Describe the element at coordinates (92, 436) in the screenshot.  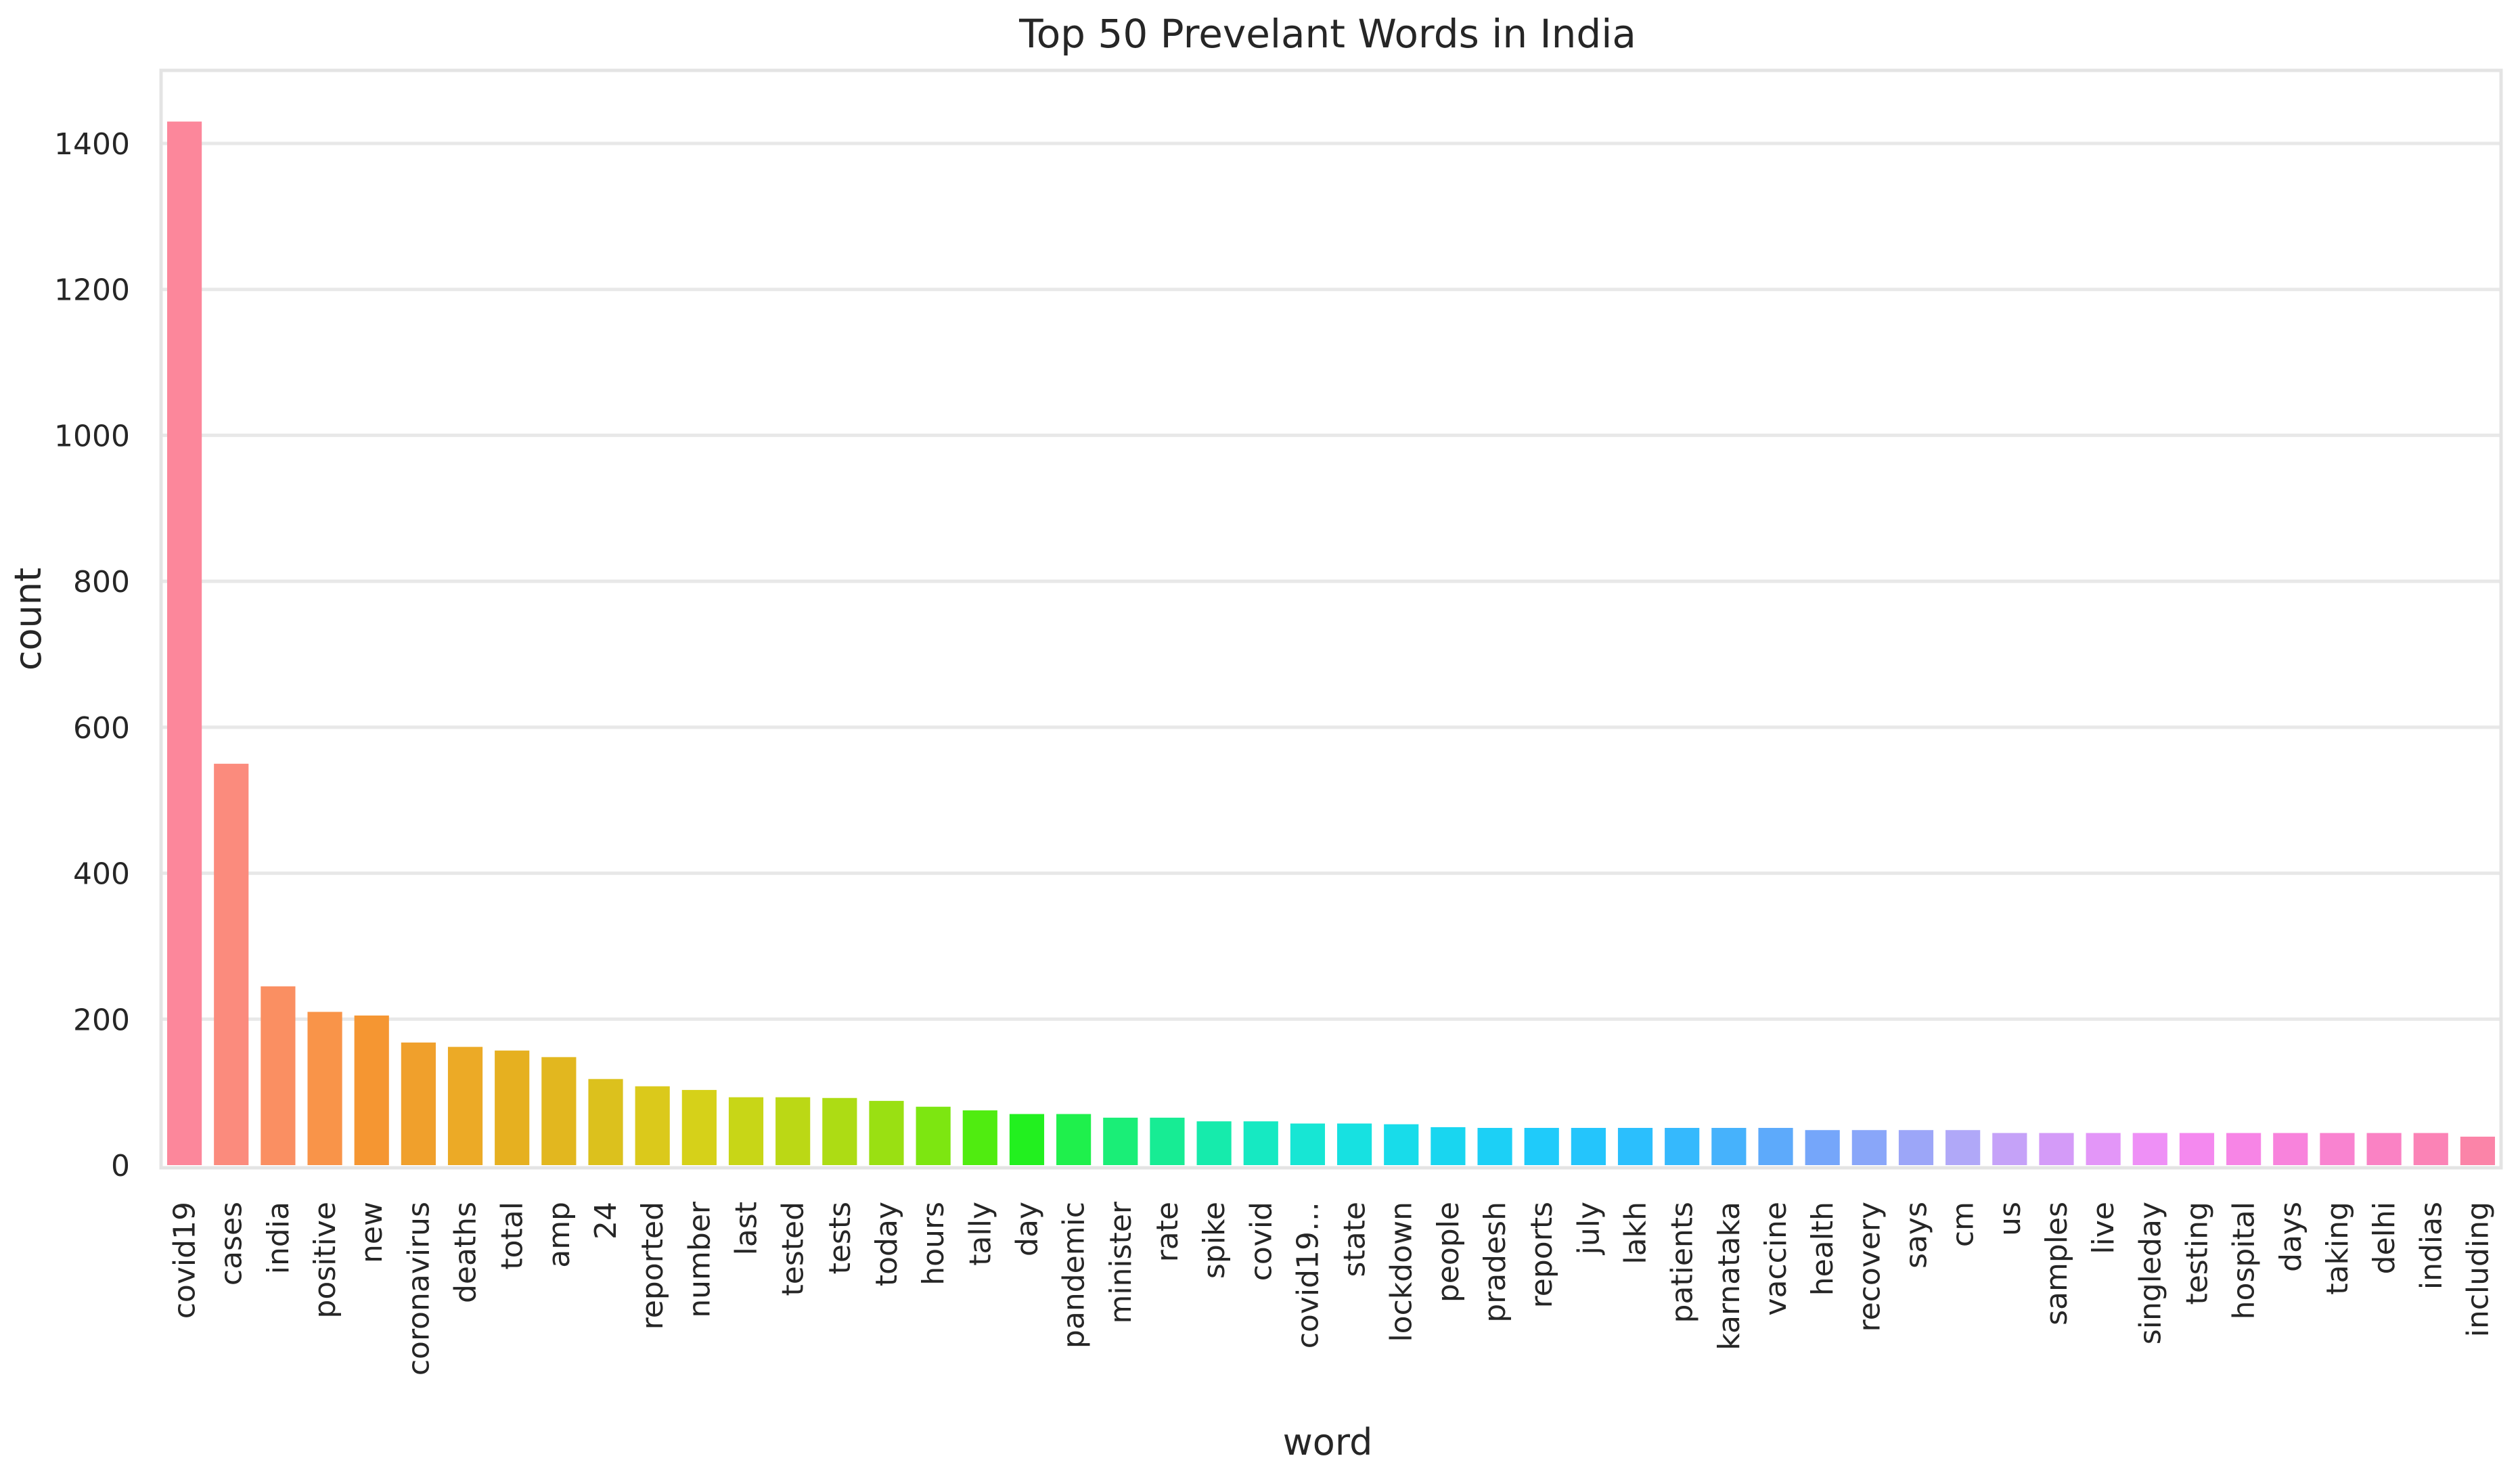
I see `y-tick-label: 1000` at that location.